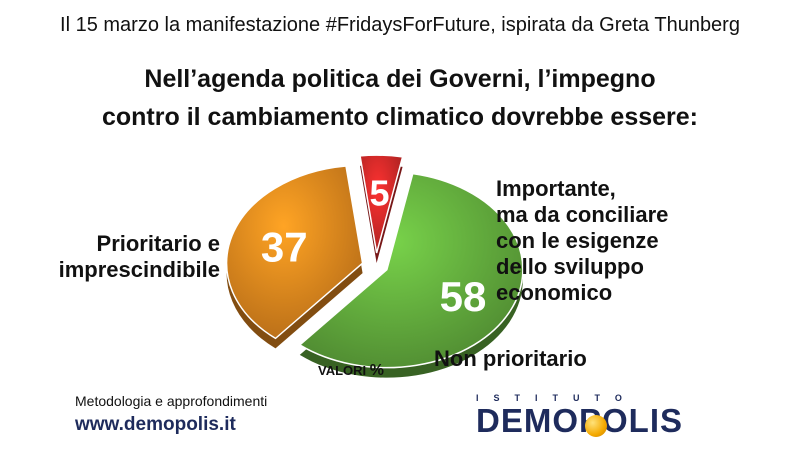 The width and height of the screenshot is (800, 463). Describe the element at coordinates (377, 370) in the screenshot. I see `unit-symbol: %` at that location.